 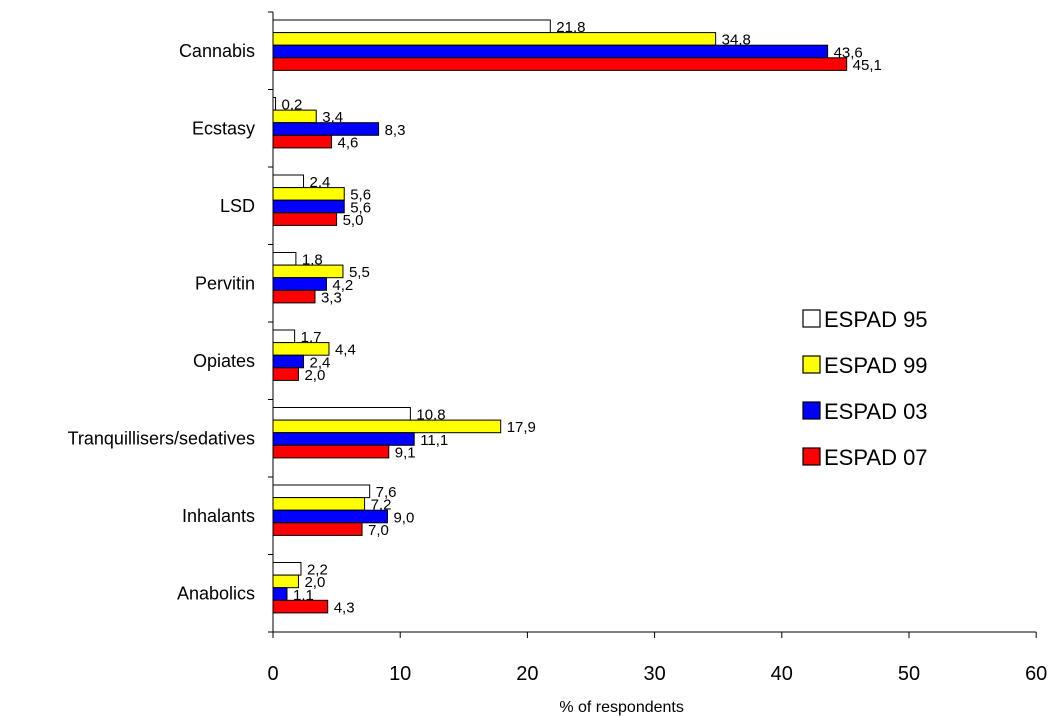 What do you see at coordinates (224, 361) in the screenshot?
I see `category-label: Opiates` at bounding box center [224, 361].